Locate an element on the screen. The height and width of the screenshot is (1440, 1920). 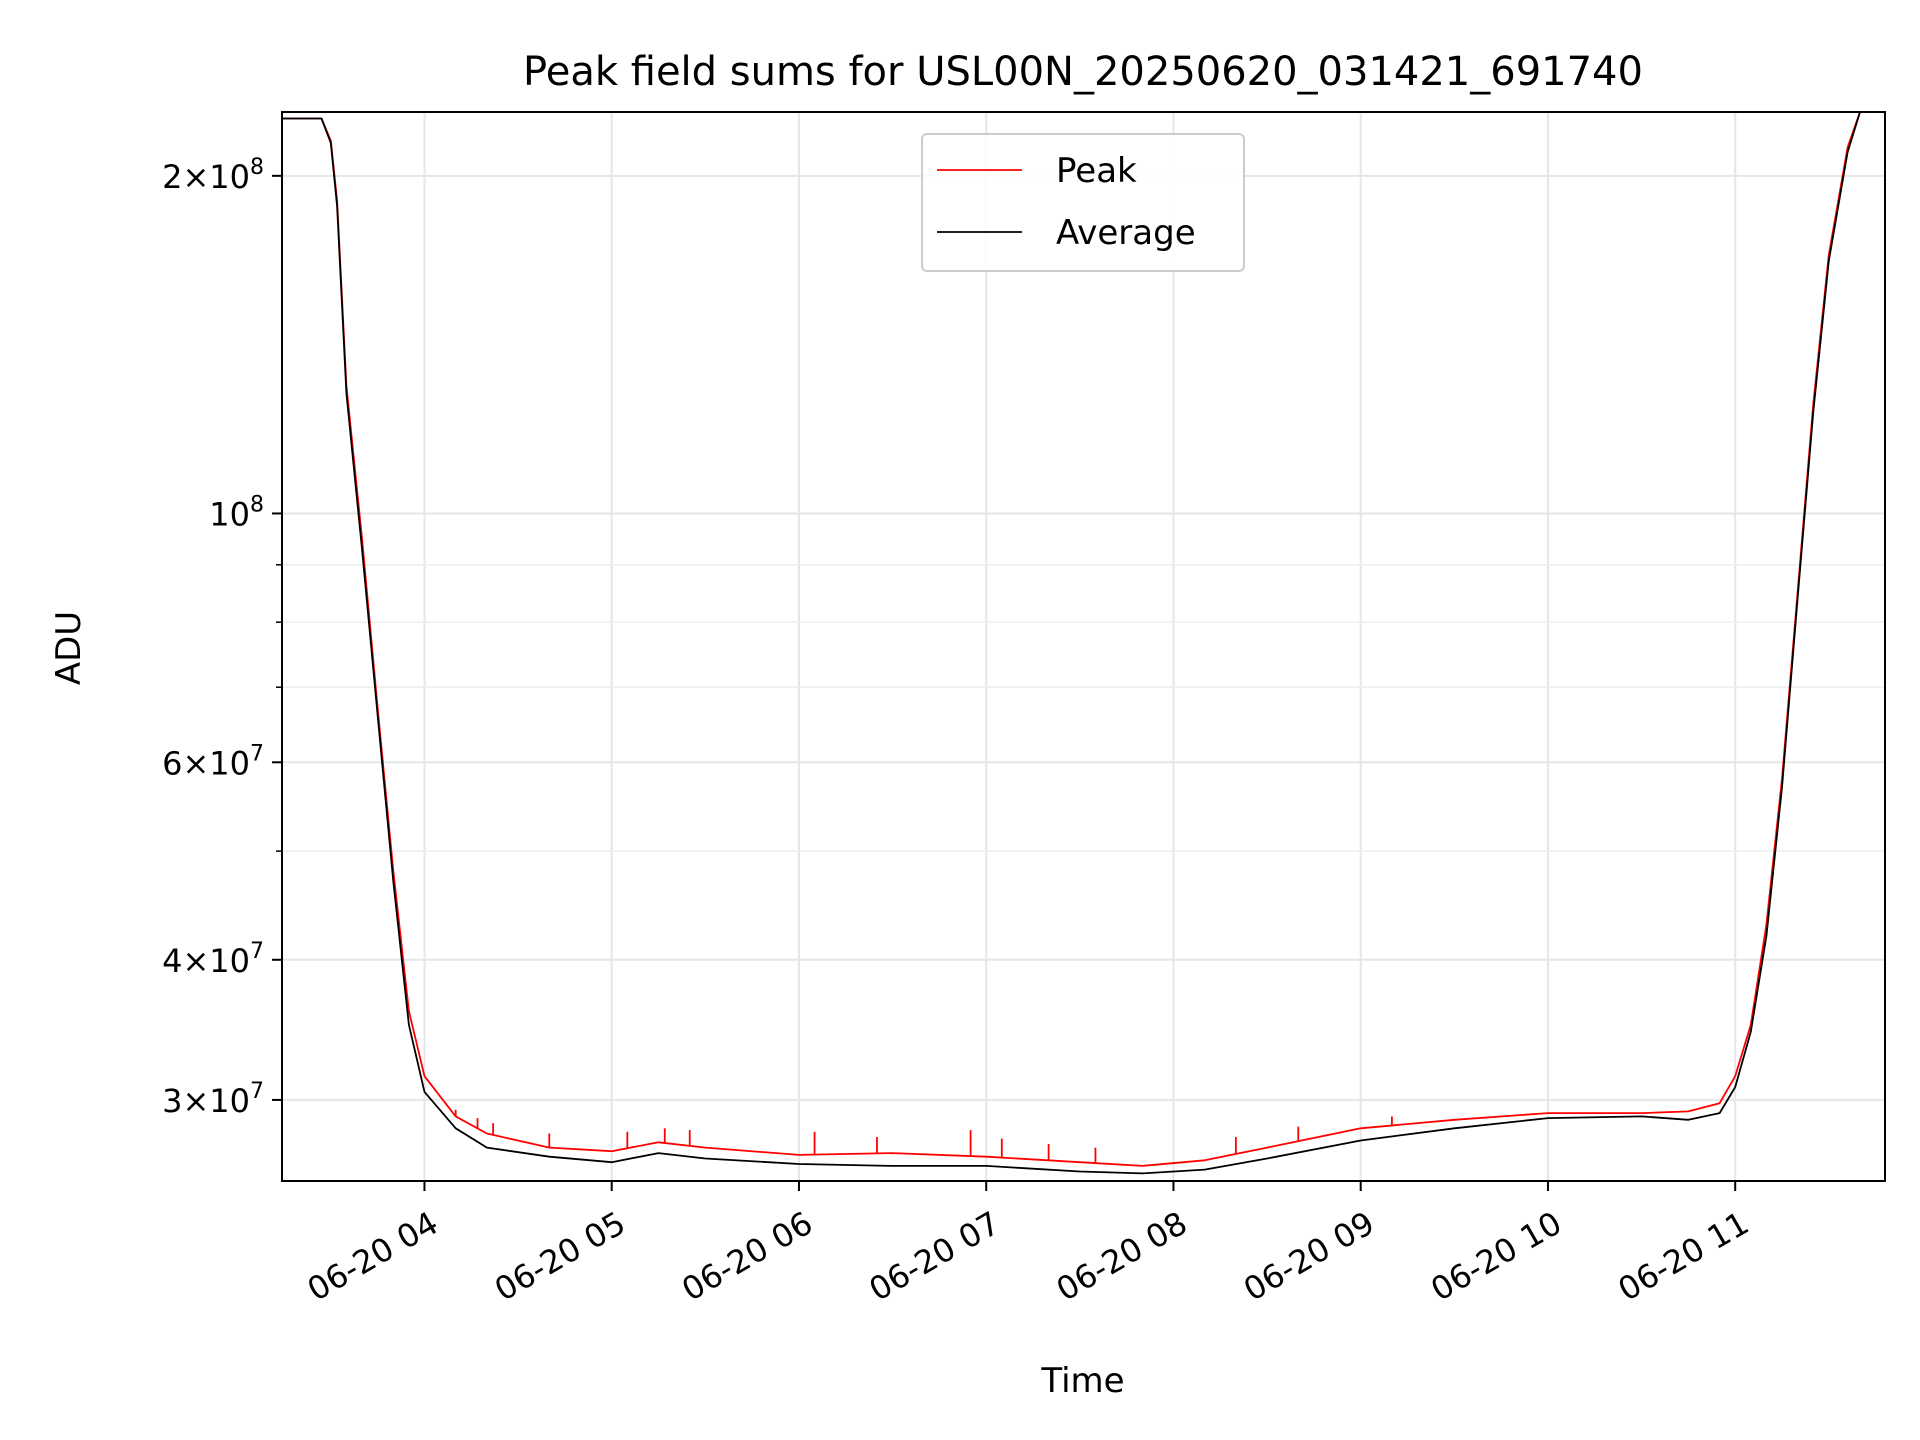
y-tick-label: 4×107 is located at coordinates (213, 959).